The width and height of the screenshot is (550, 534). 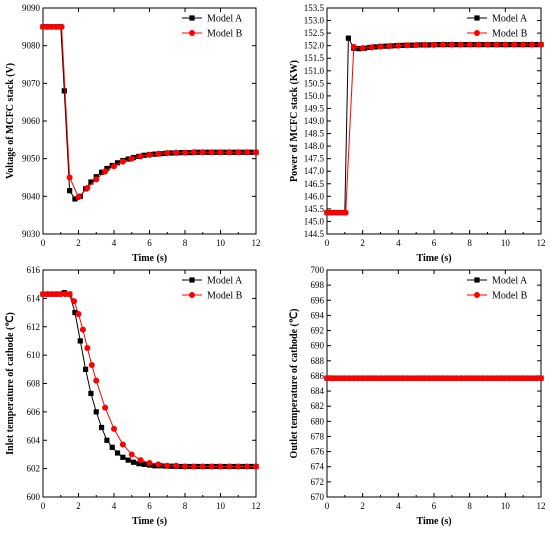 I want to click on y-tick-label: 149.5, so click(x=314, y=108).